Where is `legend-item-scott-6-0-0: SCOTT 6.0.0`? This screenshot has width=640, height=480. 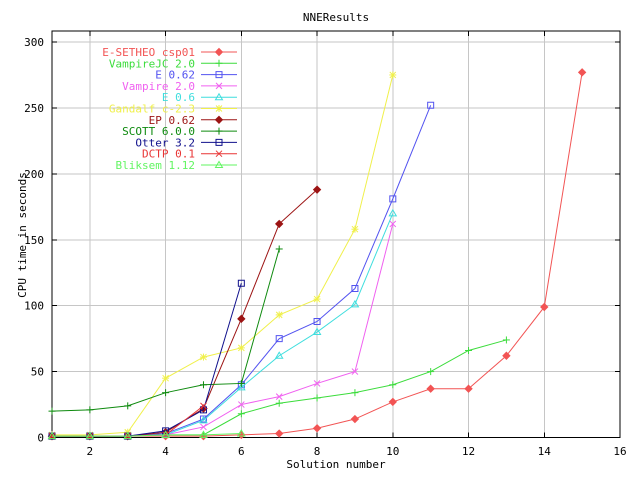
legend-item-scott-6-0-0: SCOTT 6.0.0 is located at coordinates (179, 131).